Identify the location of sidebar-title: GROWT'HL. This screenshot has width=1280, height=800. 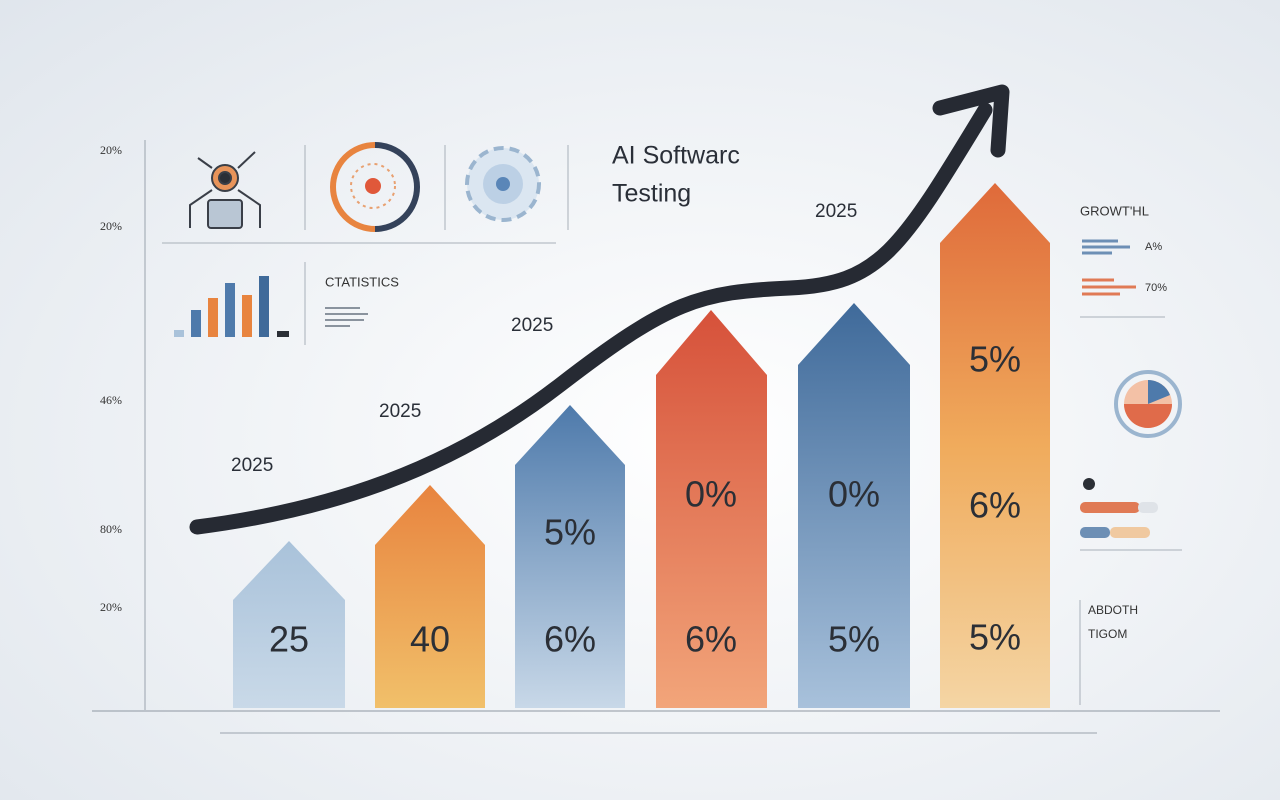
(1114, 210).